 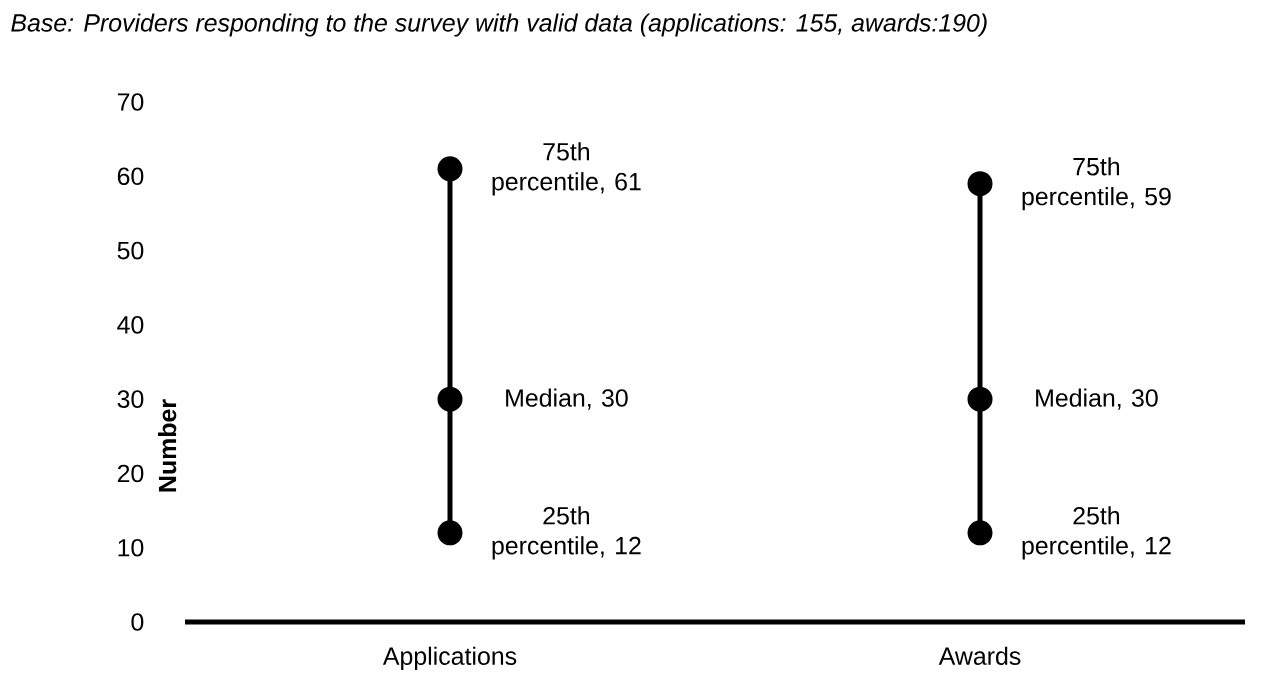 What do you see at coordinates (499, 25) in the screenshot?
I see `chart-title: Base: Providers responding to the survey with valid data (applications: 155, awards:190)` at bounding box center [499, 25].